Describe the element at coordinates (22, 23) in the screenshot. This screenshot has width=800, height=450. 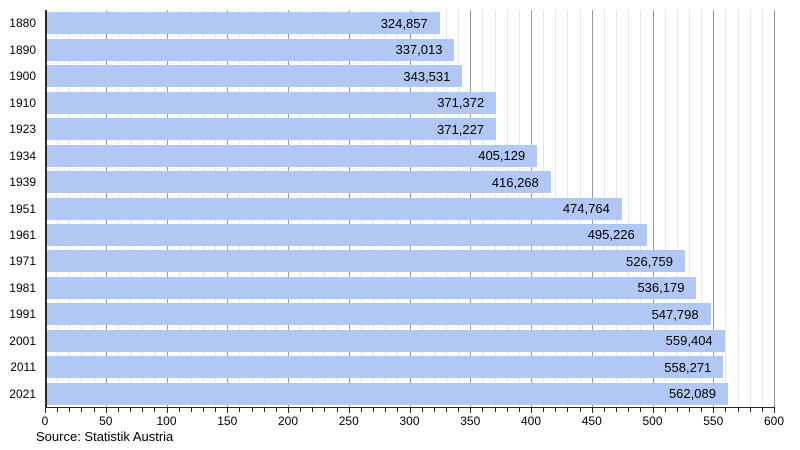
I see `y-axis-label-1880: 1880` at that location.